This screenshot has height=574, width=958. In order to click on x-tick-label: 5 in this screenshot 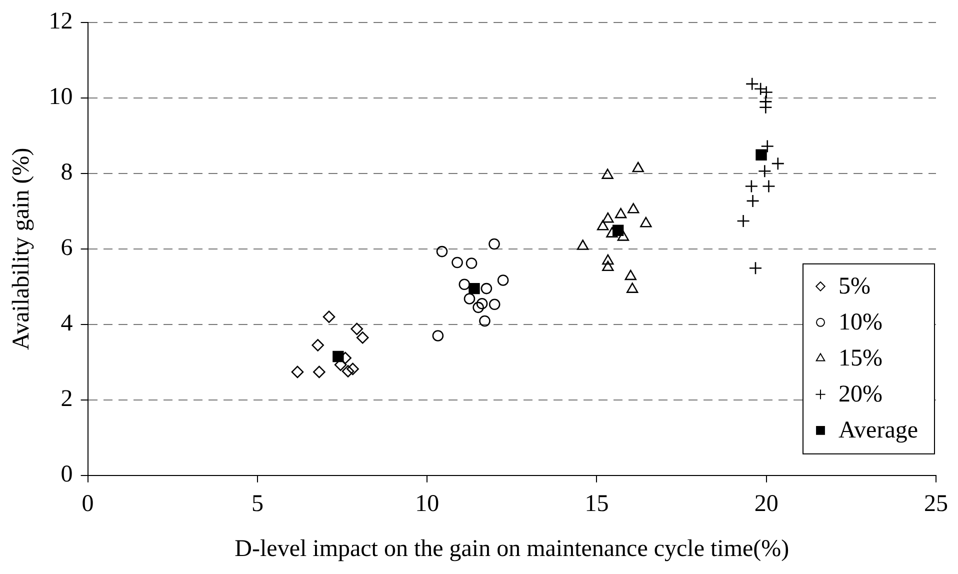, I will do `click(257, 504)`.